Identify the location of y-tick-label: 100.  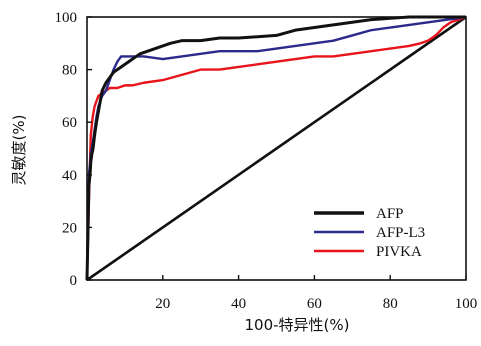
(66, 18).